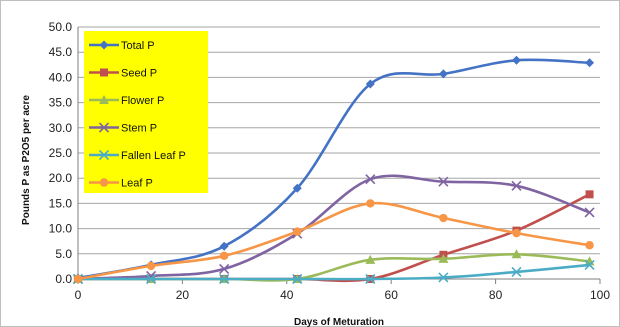  I want to click on y-tick-label: 5.0, so click(63, 254).